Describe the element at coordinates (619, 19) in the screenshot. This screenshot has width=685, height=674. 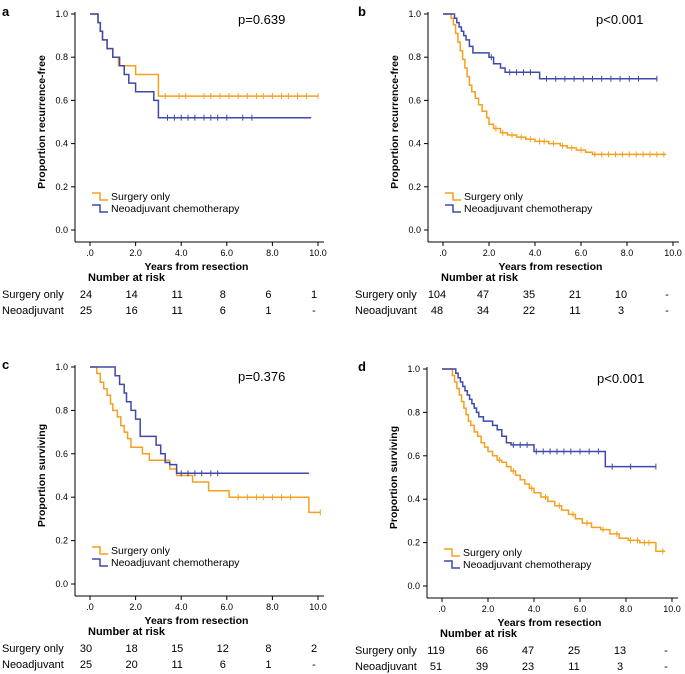
I see `p-value-annotation: p<0.001` at that location.